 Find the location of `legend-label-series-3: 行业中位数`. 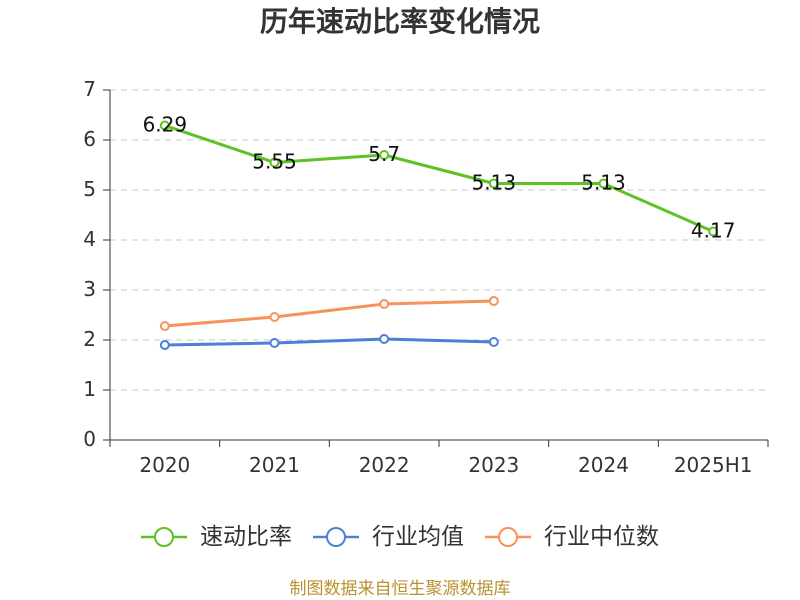

legend-label-series-3: 行业中位数 is located at coordinates (601, 537).